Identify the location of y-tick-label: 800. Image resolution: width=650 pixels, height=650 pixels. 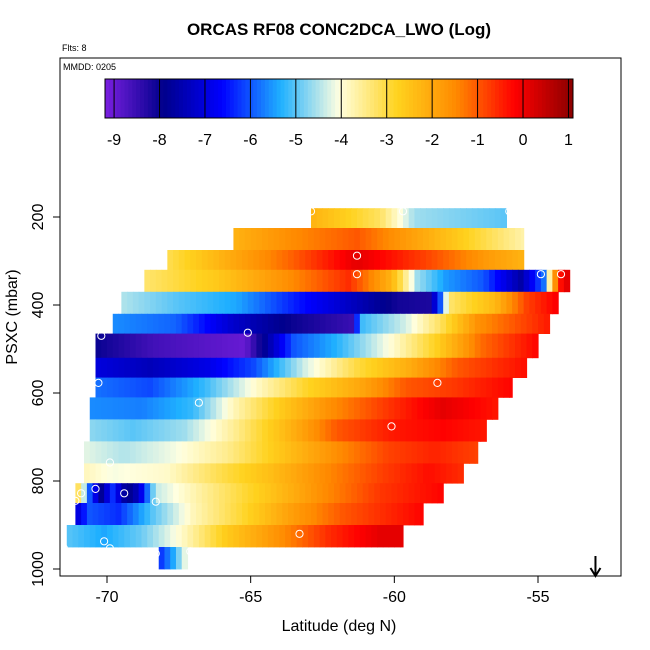
(38, 481).